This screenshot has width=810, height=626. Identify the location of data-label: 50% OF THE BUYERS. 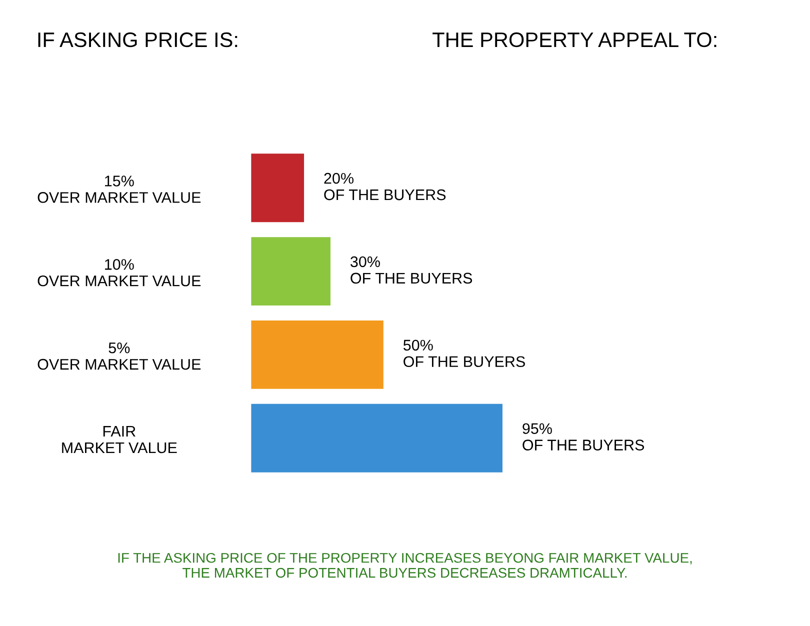
(464, 354).